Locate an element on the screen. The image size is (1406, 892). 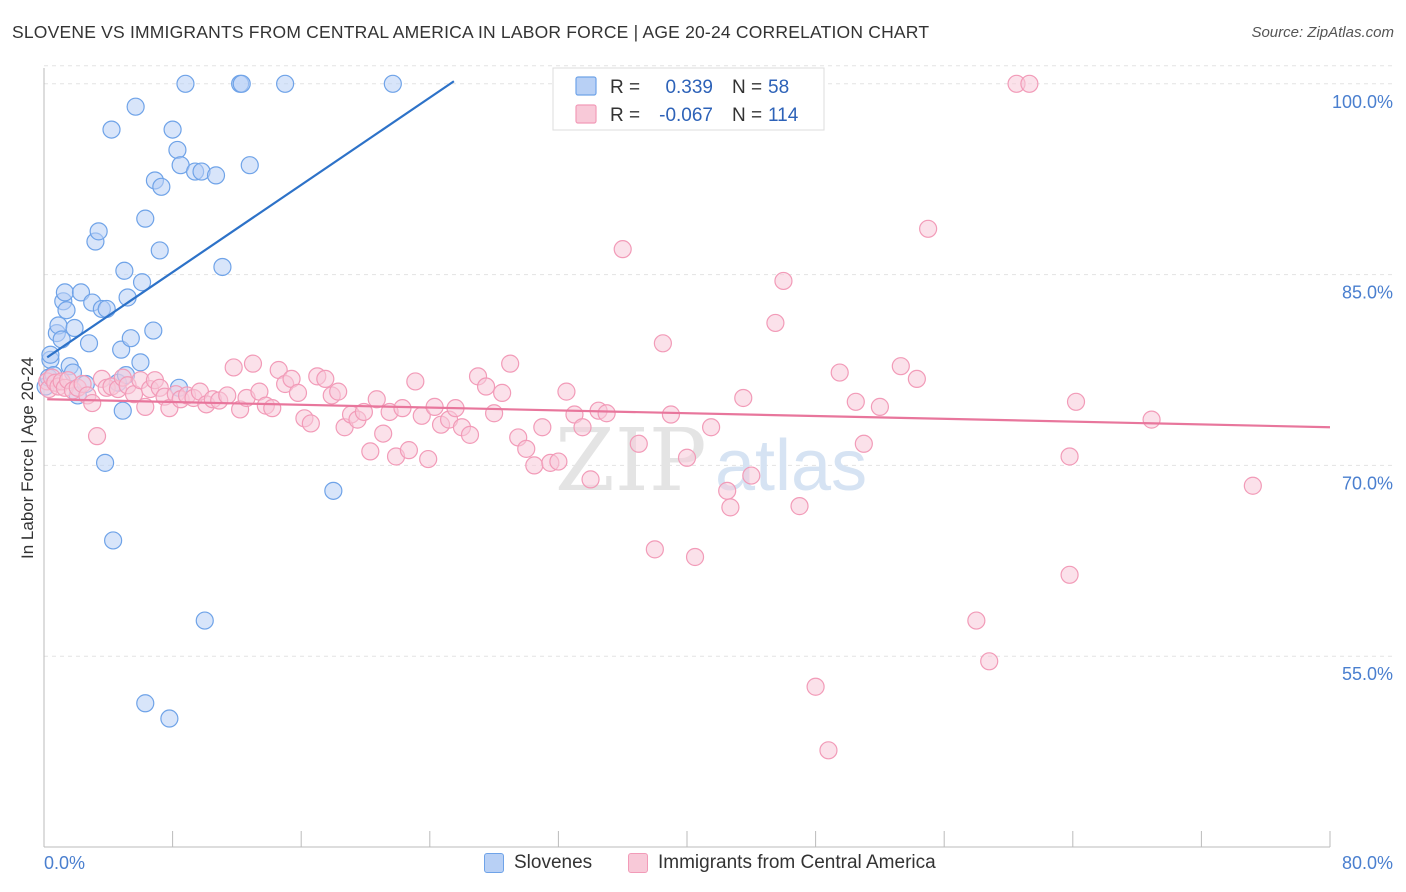
series-legend: Slovenes Immigrants from Central America is located at coordinates (703, 865).